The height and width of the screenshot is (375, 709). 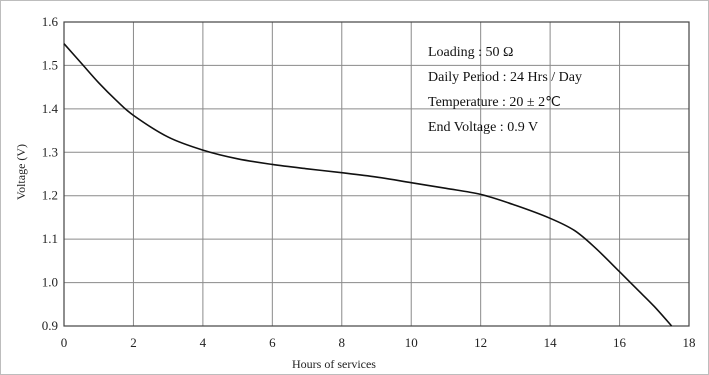 What do you see at coordinates (483, 127) in the screenshot?
I see `annotation-end-voltage: End Voltage : 0.9 V` at bounding box center [483, 127].